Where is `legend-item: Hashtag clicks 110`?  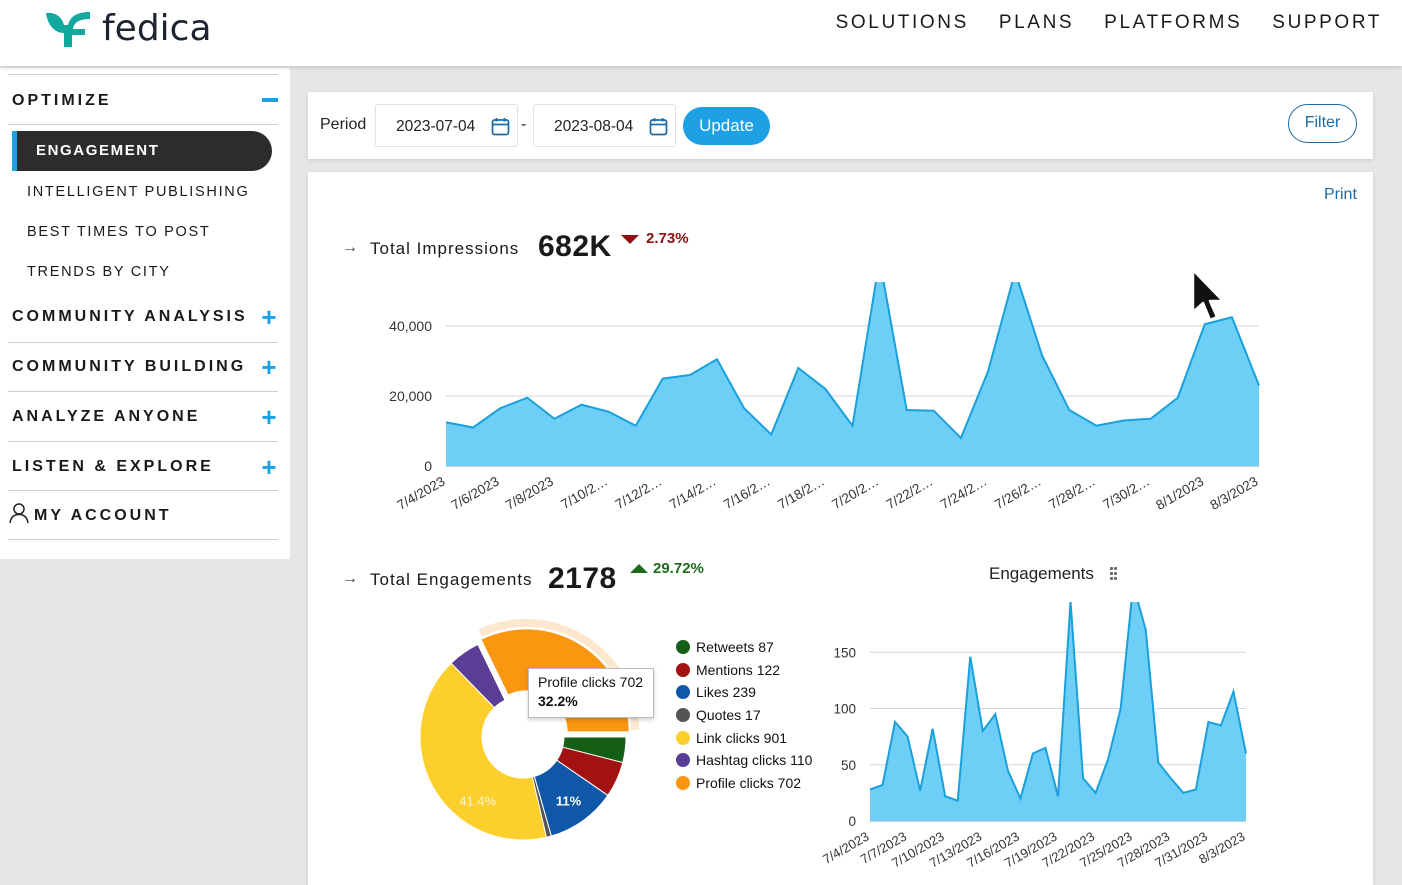 legend-item: Hashtag clicks 110 is located at coordinates (744, 760).